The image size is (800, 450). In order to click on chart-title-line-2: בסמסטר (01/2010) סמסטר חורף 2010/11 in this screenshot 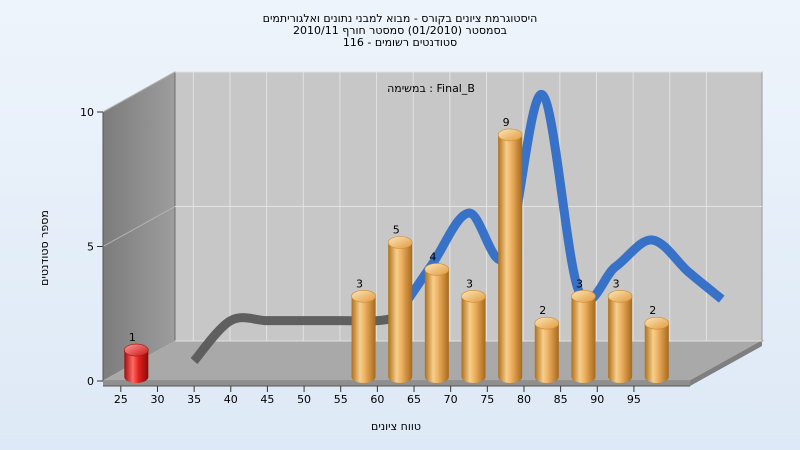, I will do `click(400, 30)`.